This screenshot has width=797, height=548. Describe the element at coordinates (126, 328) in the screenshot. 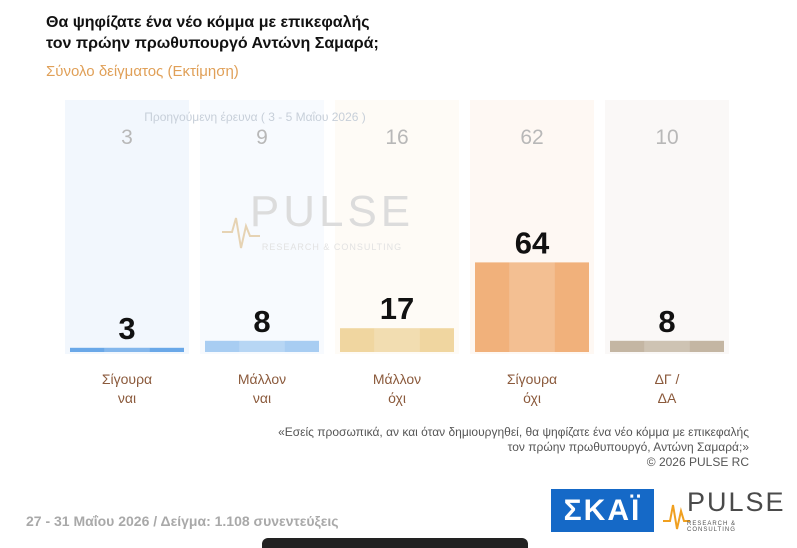

I see `value-label: 3` at that location.